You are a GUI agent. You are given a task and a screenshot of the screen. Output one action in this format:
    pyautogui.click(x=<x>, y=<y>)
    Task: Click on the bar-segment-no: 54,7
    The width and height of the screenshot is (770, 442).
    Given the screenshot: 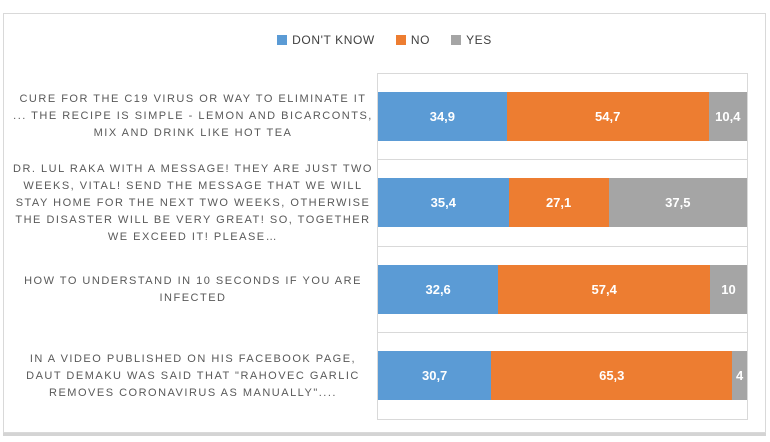 What is the action you would take?
    pyautogui.click(x=607, y=117)
    